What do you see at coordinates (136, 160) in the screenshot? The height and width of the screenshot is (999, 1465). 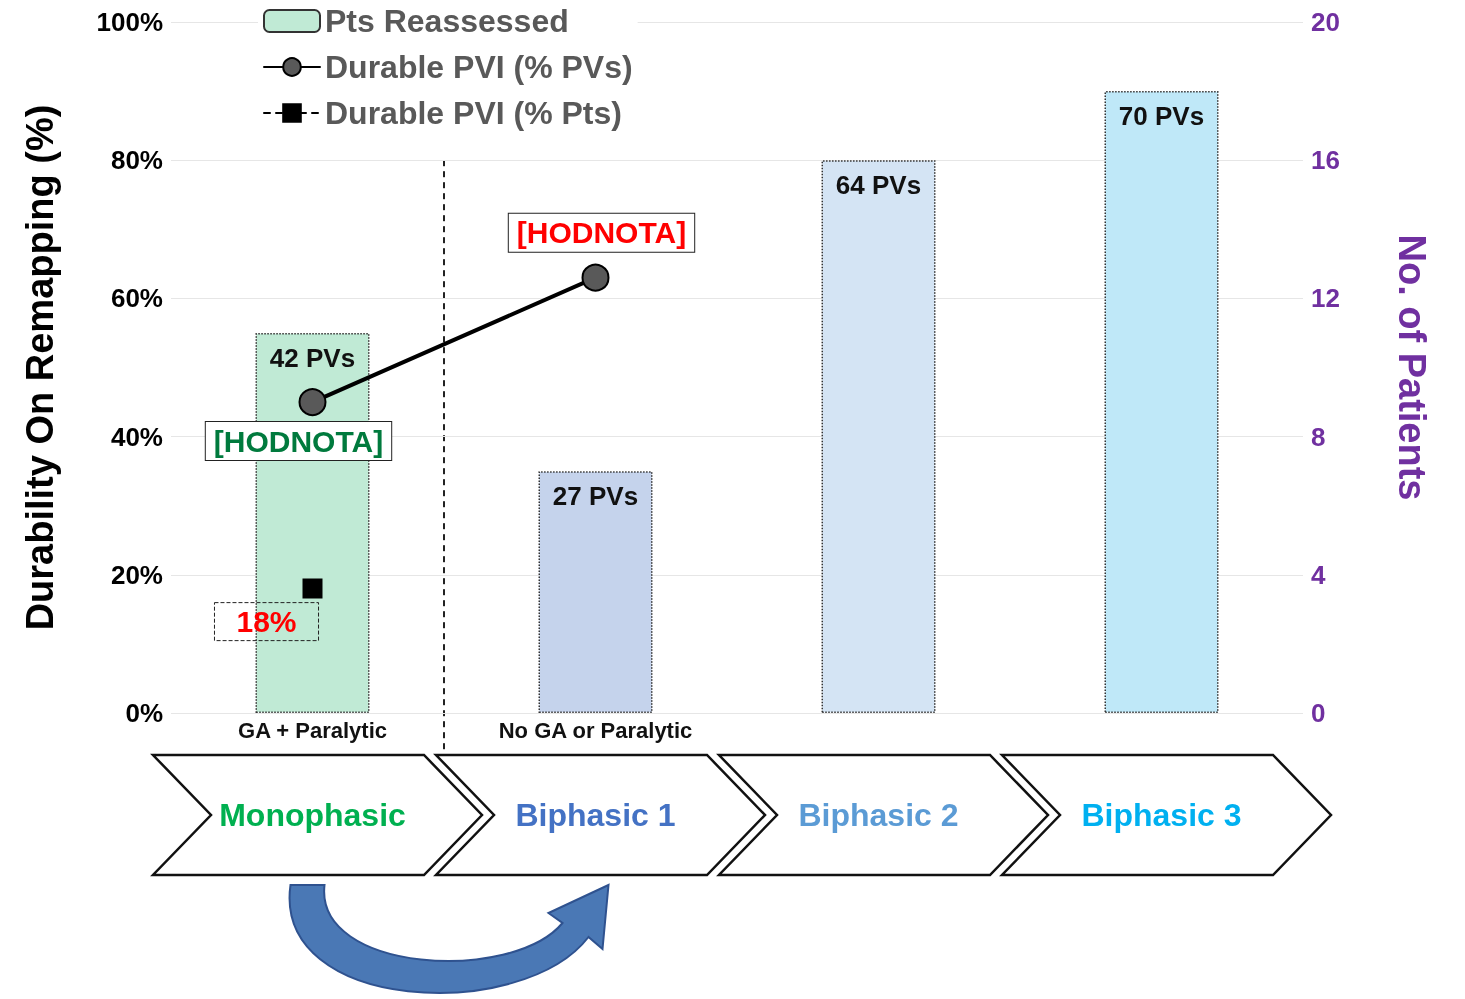 I see `y-tick-label: 80%` at bounding box center [136, 160].